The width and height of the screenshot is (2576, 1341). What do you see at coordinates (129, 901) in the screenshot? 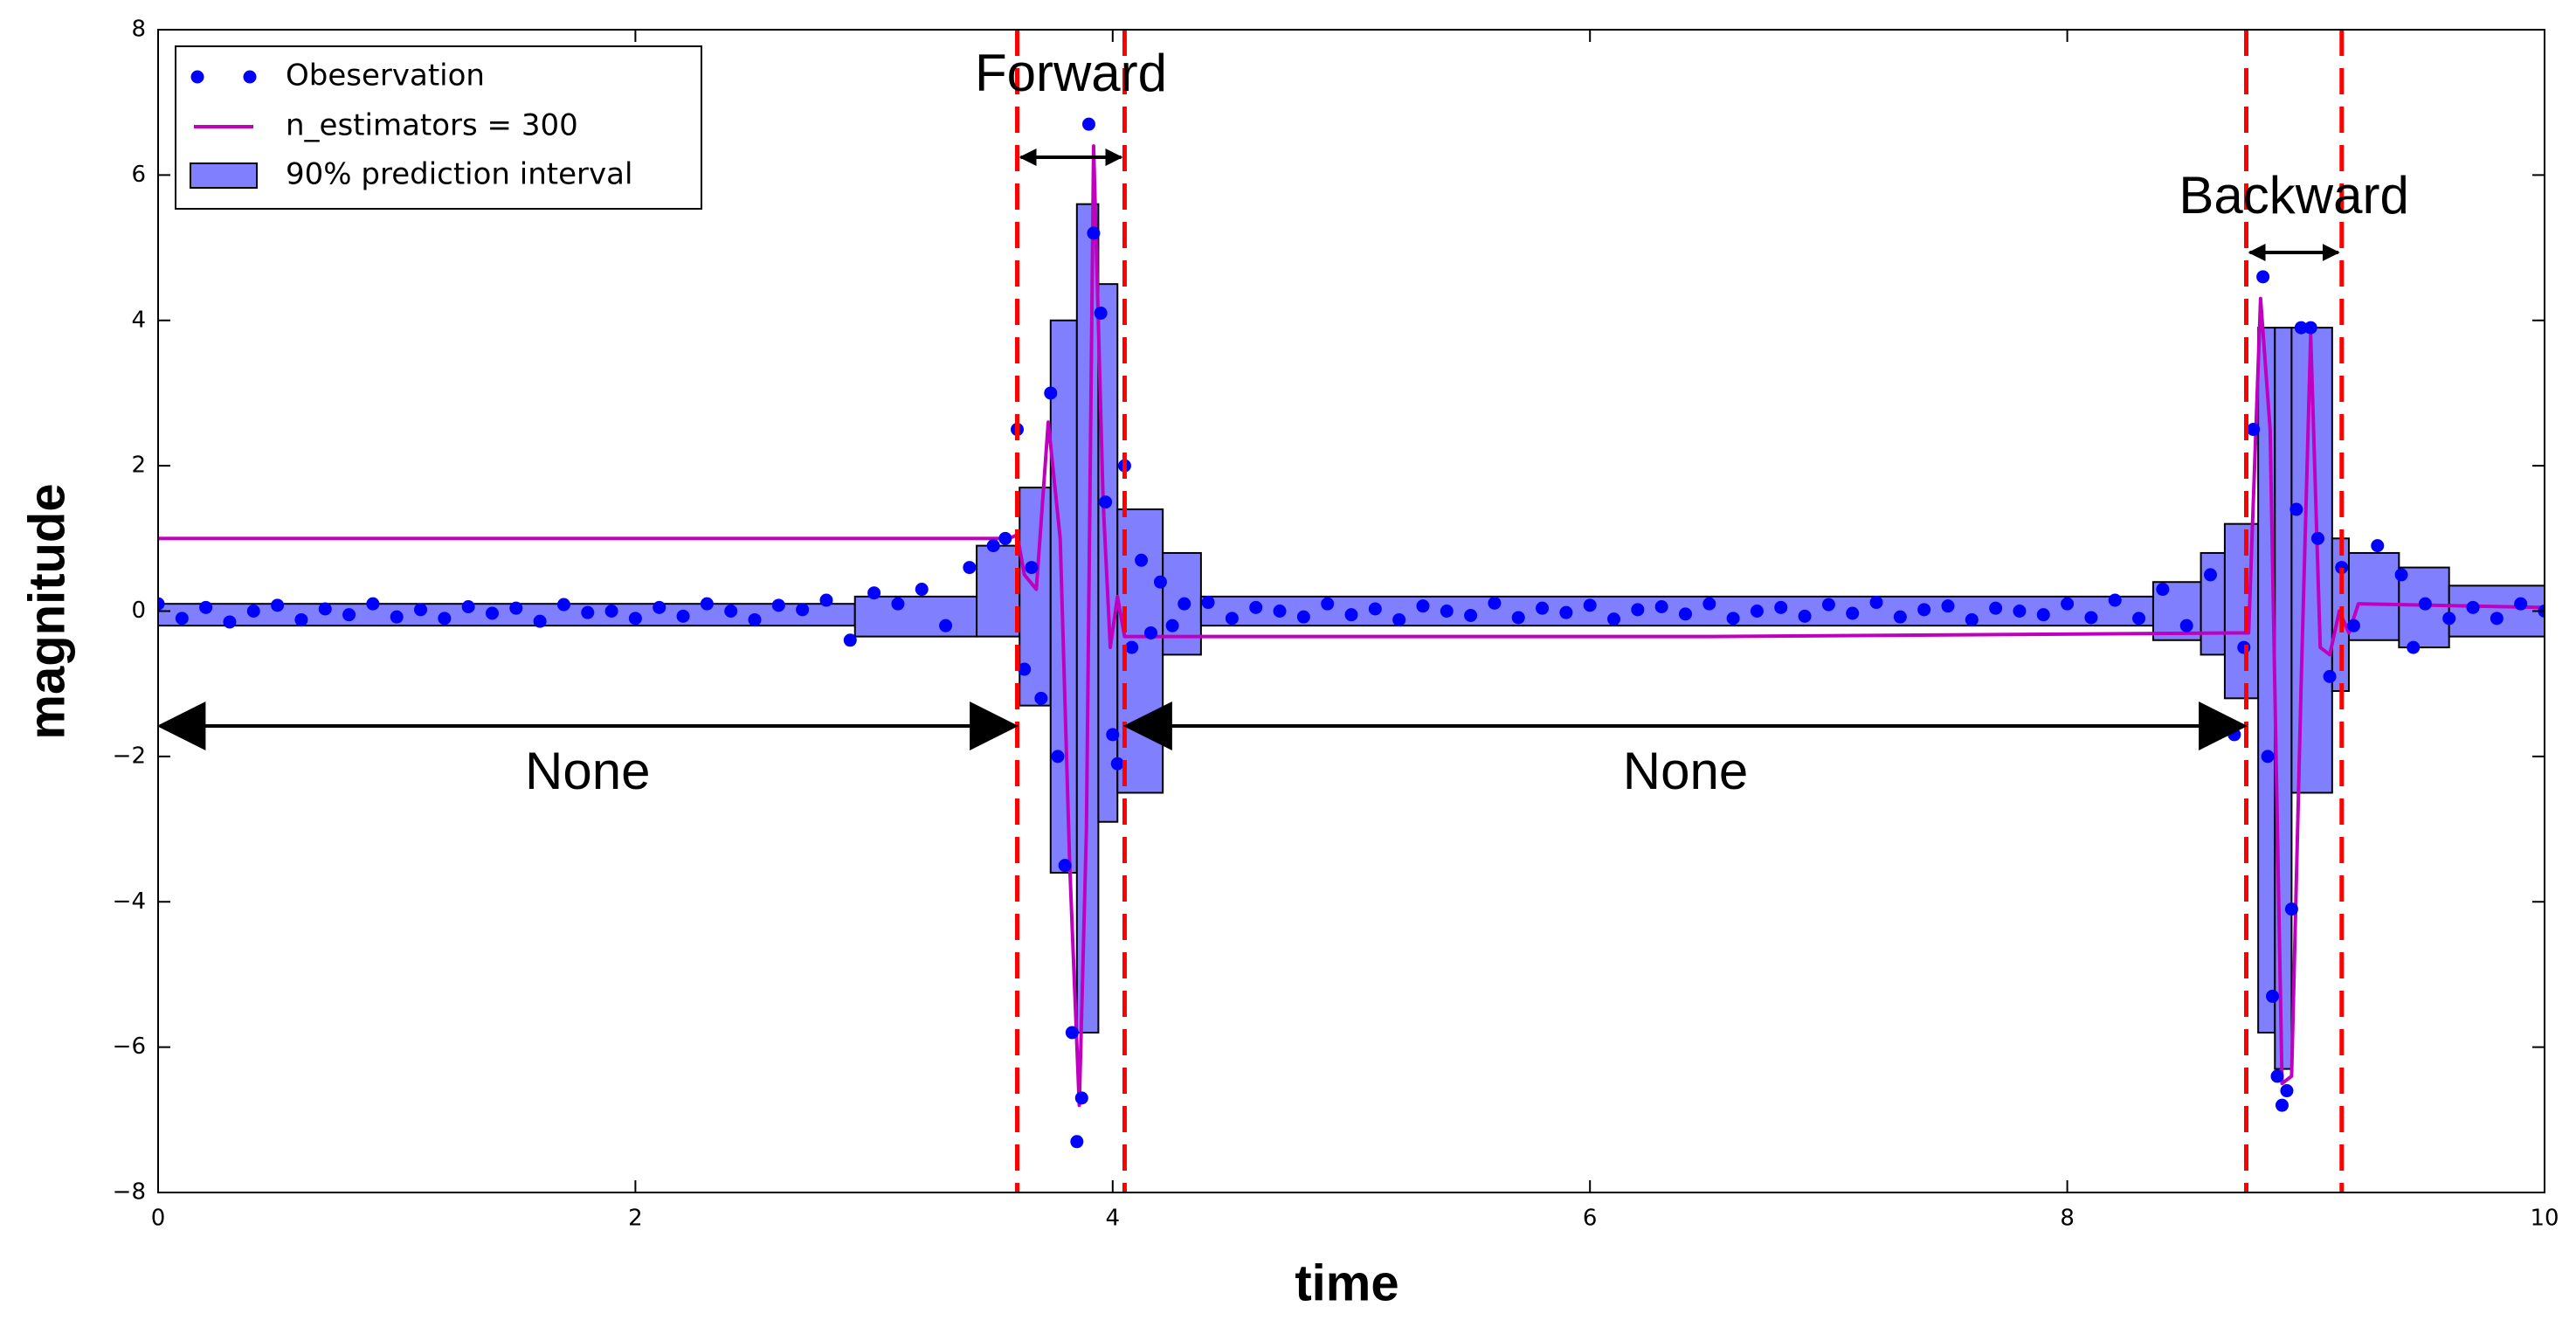
I see `y-tick-label: −4` at bounding box center [129, 901].